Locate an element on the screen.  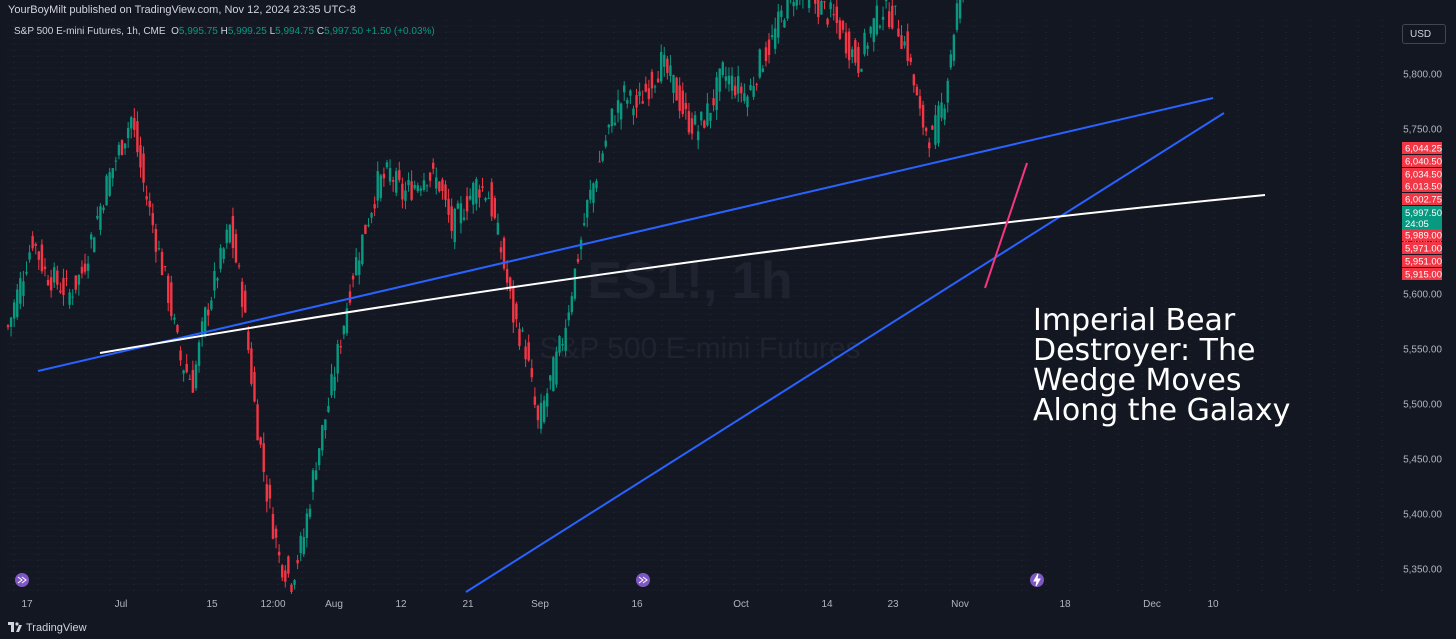
legend-low: 5,994.75 is located at coordinates (295, 31).